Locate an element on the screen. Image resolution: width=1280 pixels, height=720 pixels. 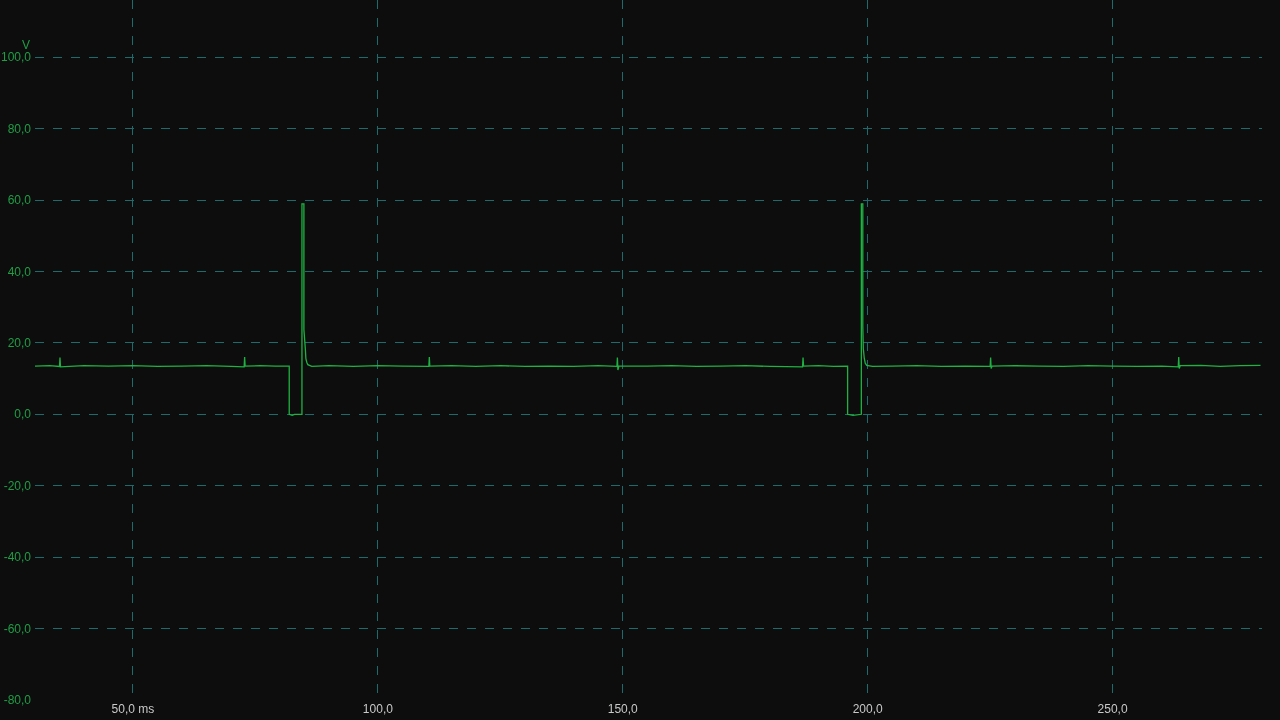
x-tick-label: 50,0 ms is located at coordinates (133, 709).